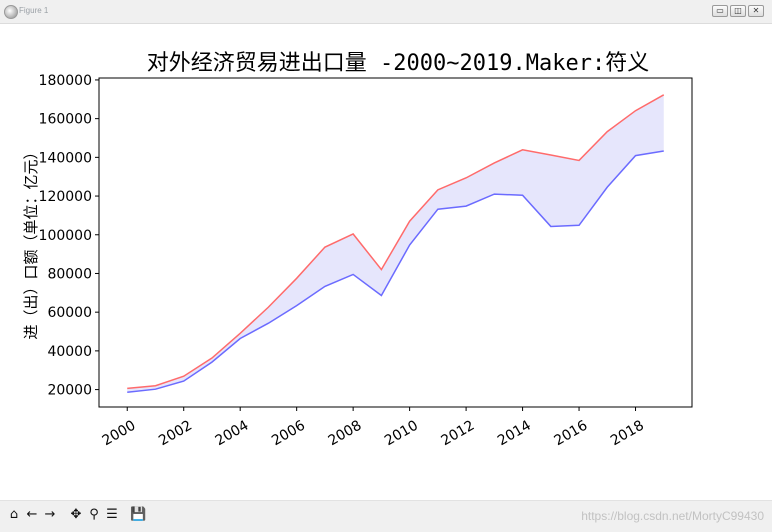  What do you see at coordinates (34, 10) in the screenshot?
I see `window-title: Figure 1` at bounding box center [34, 10].